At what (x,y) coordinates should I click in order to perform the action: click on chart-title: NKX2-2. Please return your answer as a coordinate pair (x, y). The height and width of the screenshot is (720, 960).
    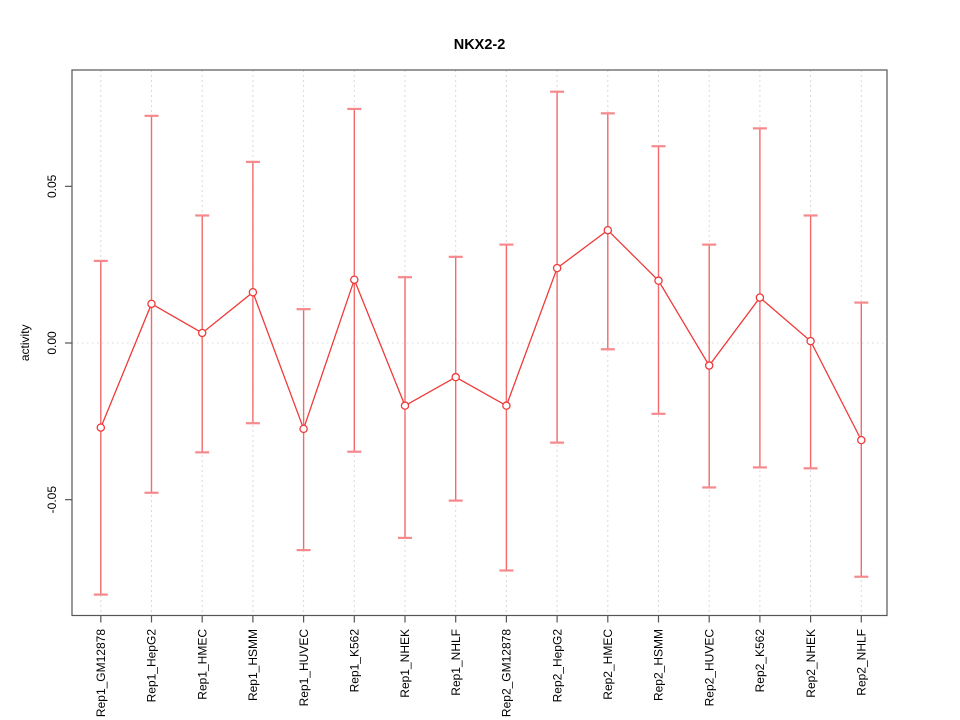
    Looking at the image, I should click on (480, 45).